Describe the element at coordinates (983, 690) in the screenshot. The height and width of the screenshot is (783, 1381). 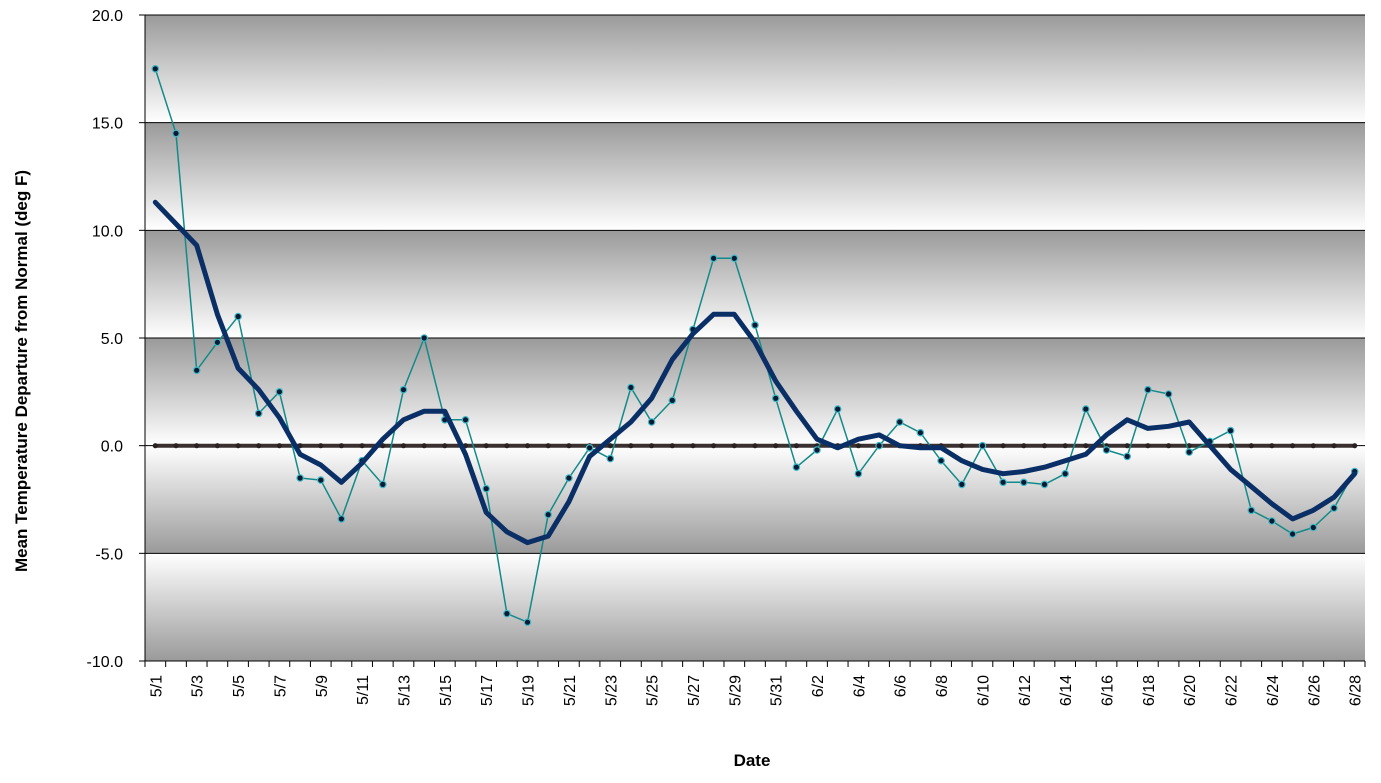
I see `x-tick-label: 6/10` at that location.